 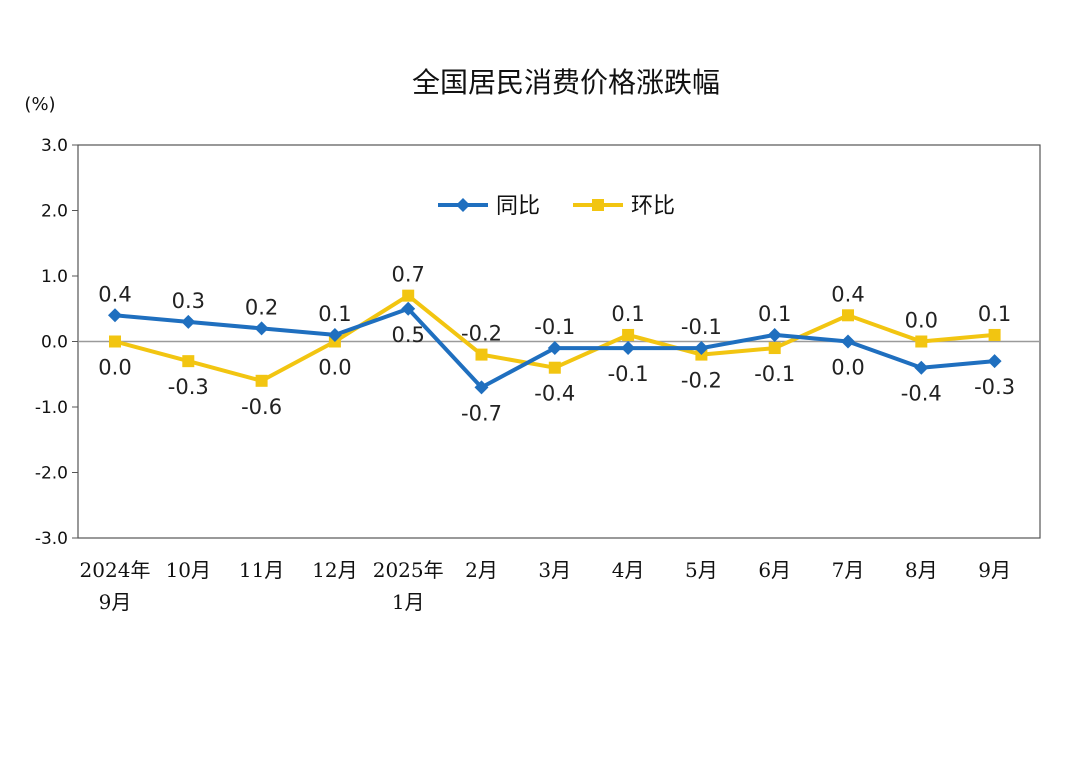 What do you see at coordinates (261, 307) in the screenshot?
I see `data-label-yoy: 0.2` at bounding box center [261, 307].